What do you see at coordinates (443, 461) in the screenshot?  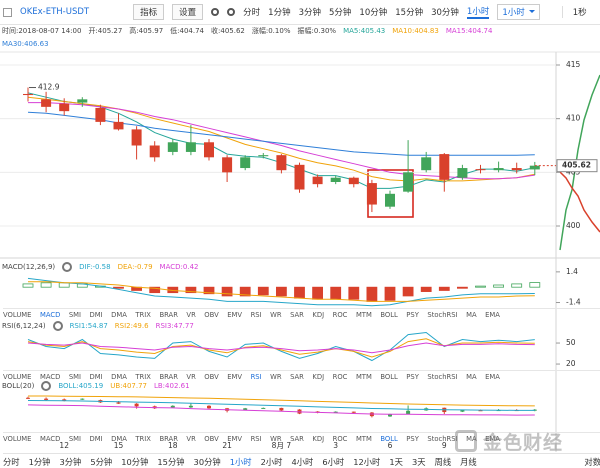 I see `period-tab: 周线` at bounding box center [443, 461].